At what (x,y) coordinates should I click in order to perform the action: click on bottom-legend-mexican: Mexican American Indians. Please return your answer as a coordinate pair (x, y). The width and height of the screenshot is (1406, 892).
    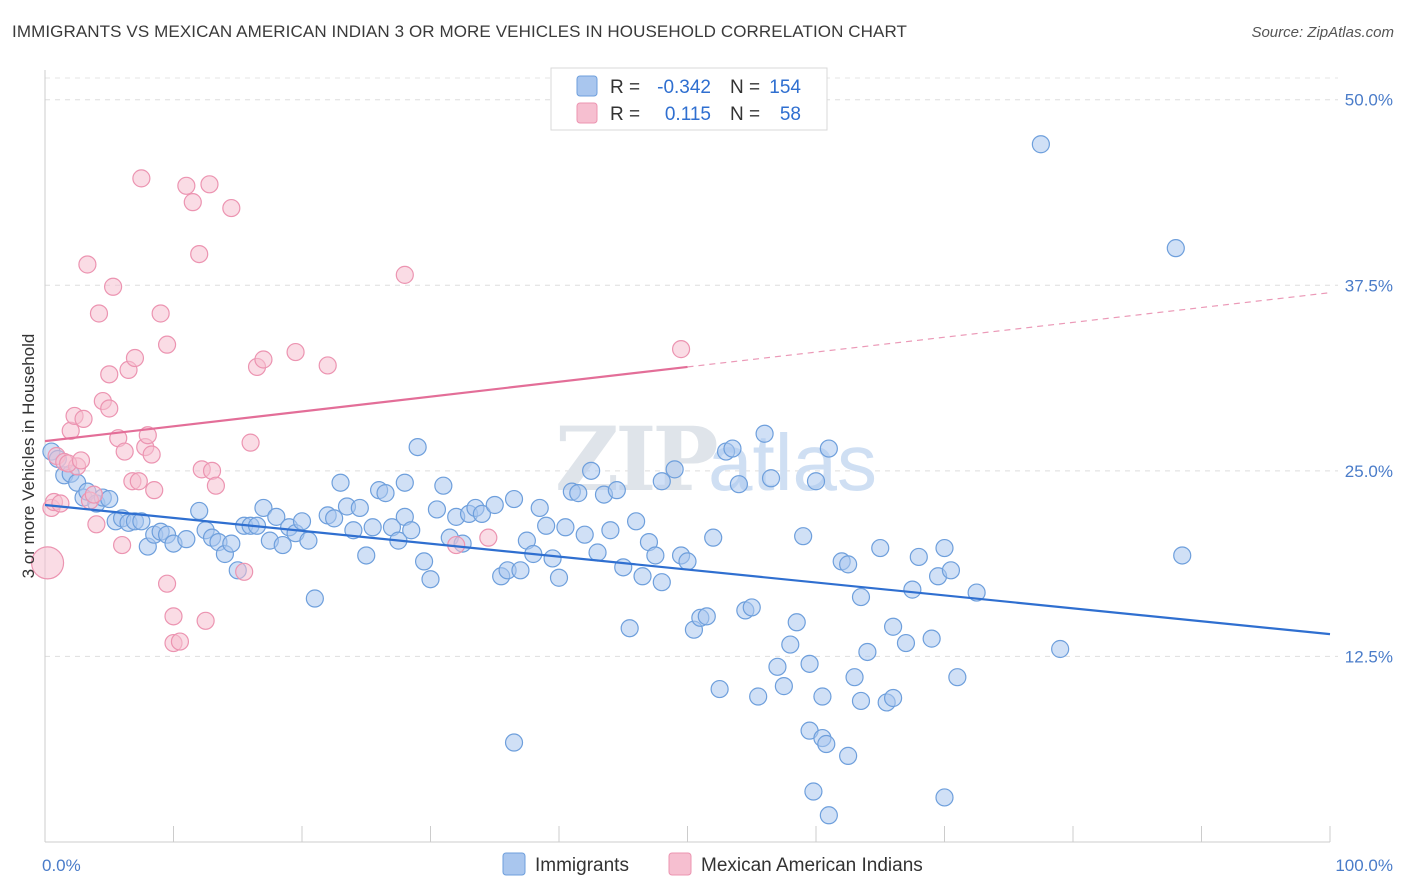
    Looking at the image, I should click on (812, 865).